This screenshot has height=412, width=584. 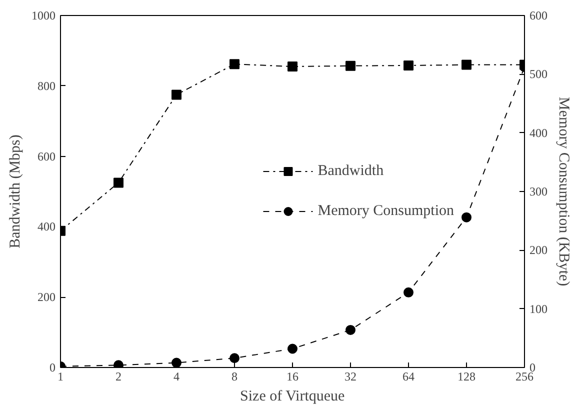 I want to click on x-tick-label: 16, so click(x=292, y=377).